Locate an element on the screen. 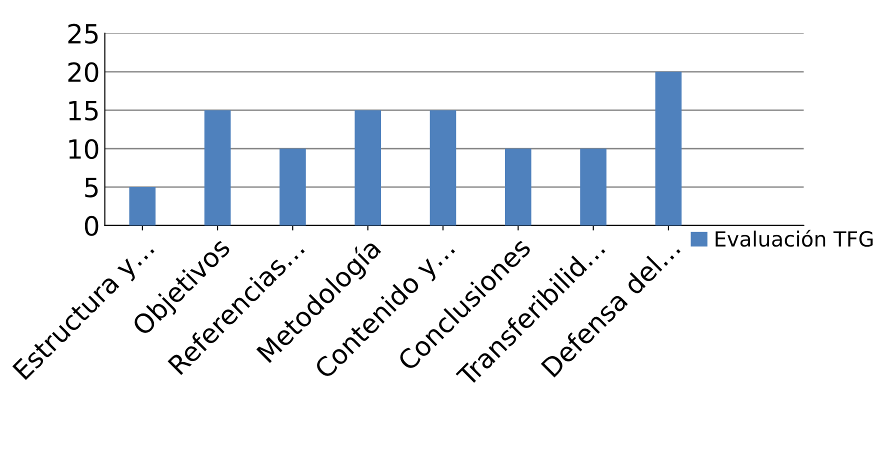 The image size is (896, 463). y-tick-label: 0 is located at coordinates (91, 226).